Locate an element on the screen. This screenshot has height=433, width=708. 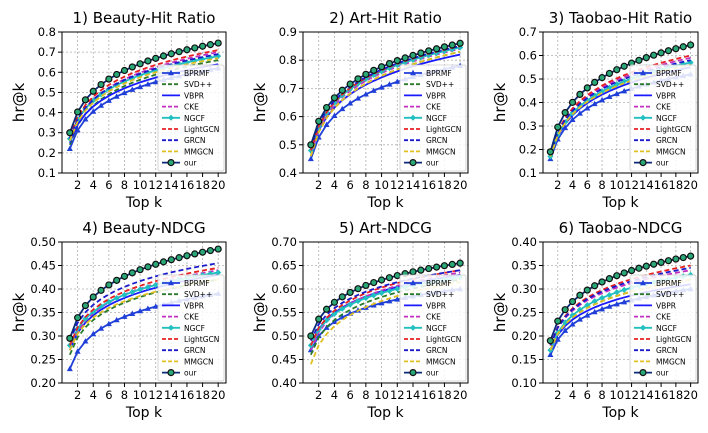
legend-label: SVD++ is located at coordinates (670, 294).